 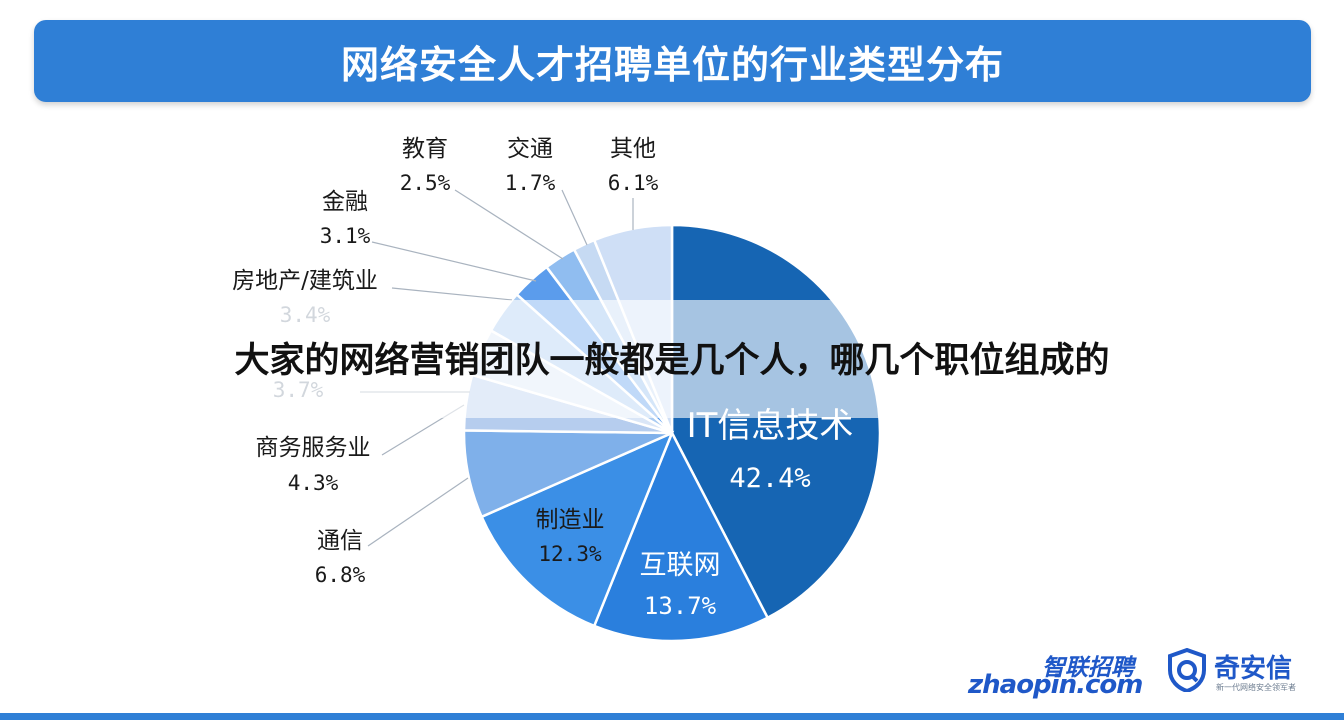 I want to click on overlay-caption: 大家的网络营销团队一般都是几个人，哪几个职位组成的, so click(x=672, y=361).